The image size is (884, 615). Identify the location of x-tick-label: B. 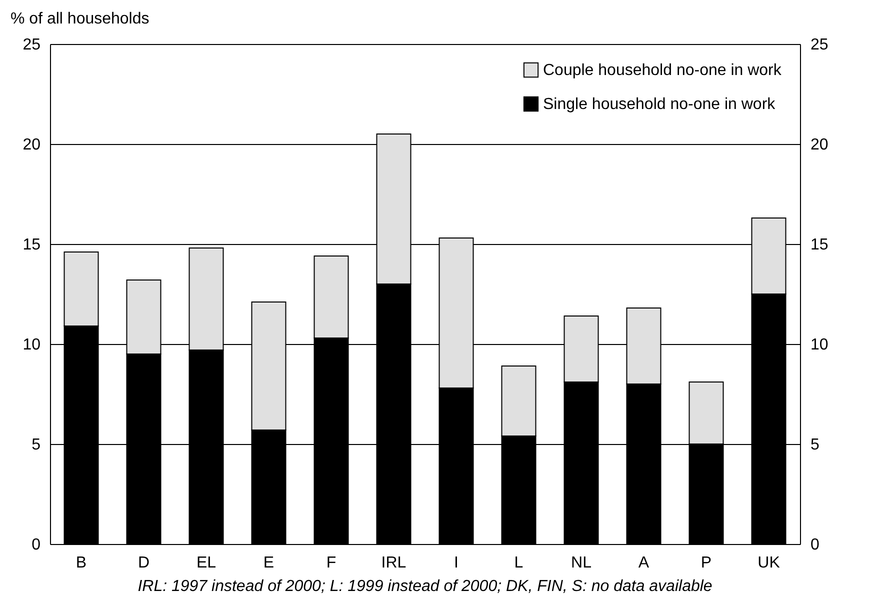
(81, 563).